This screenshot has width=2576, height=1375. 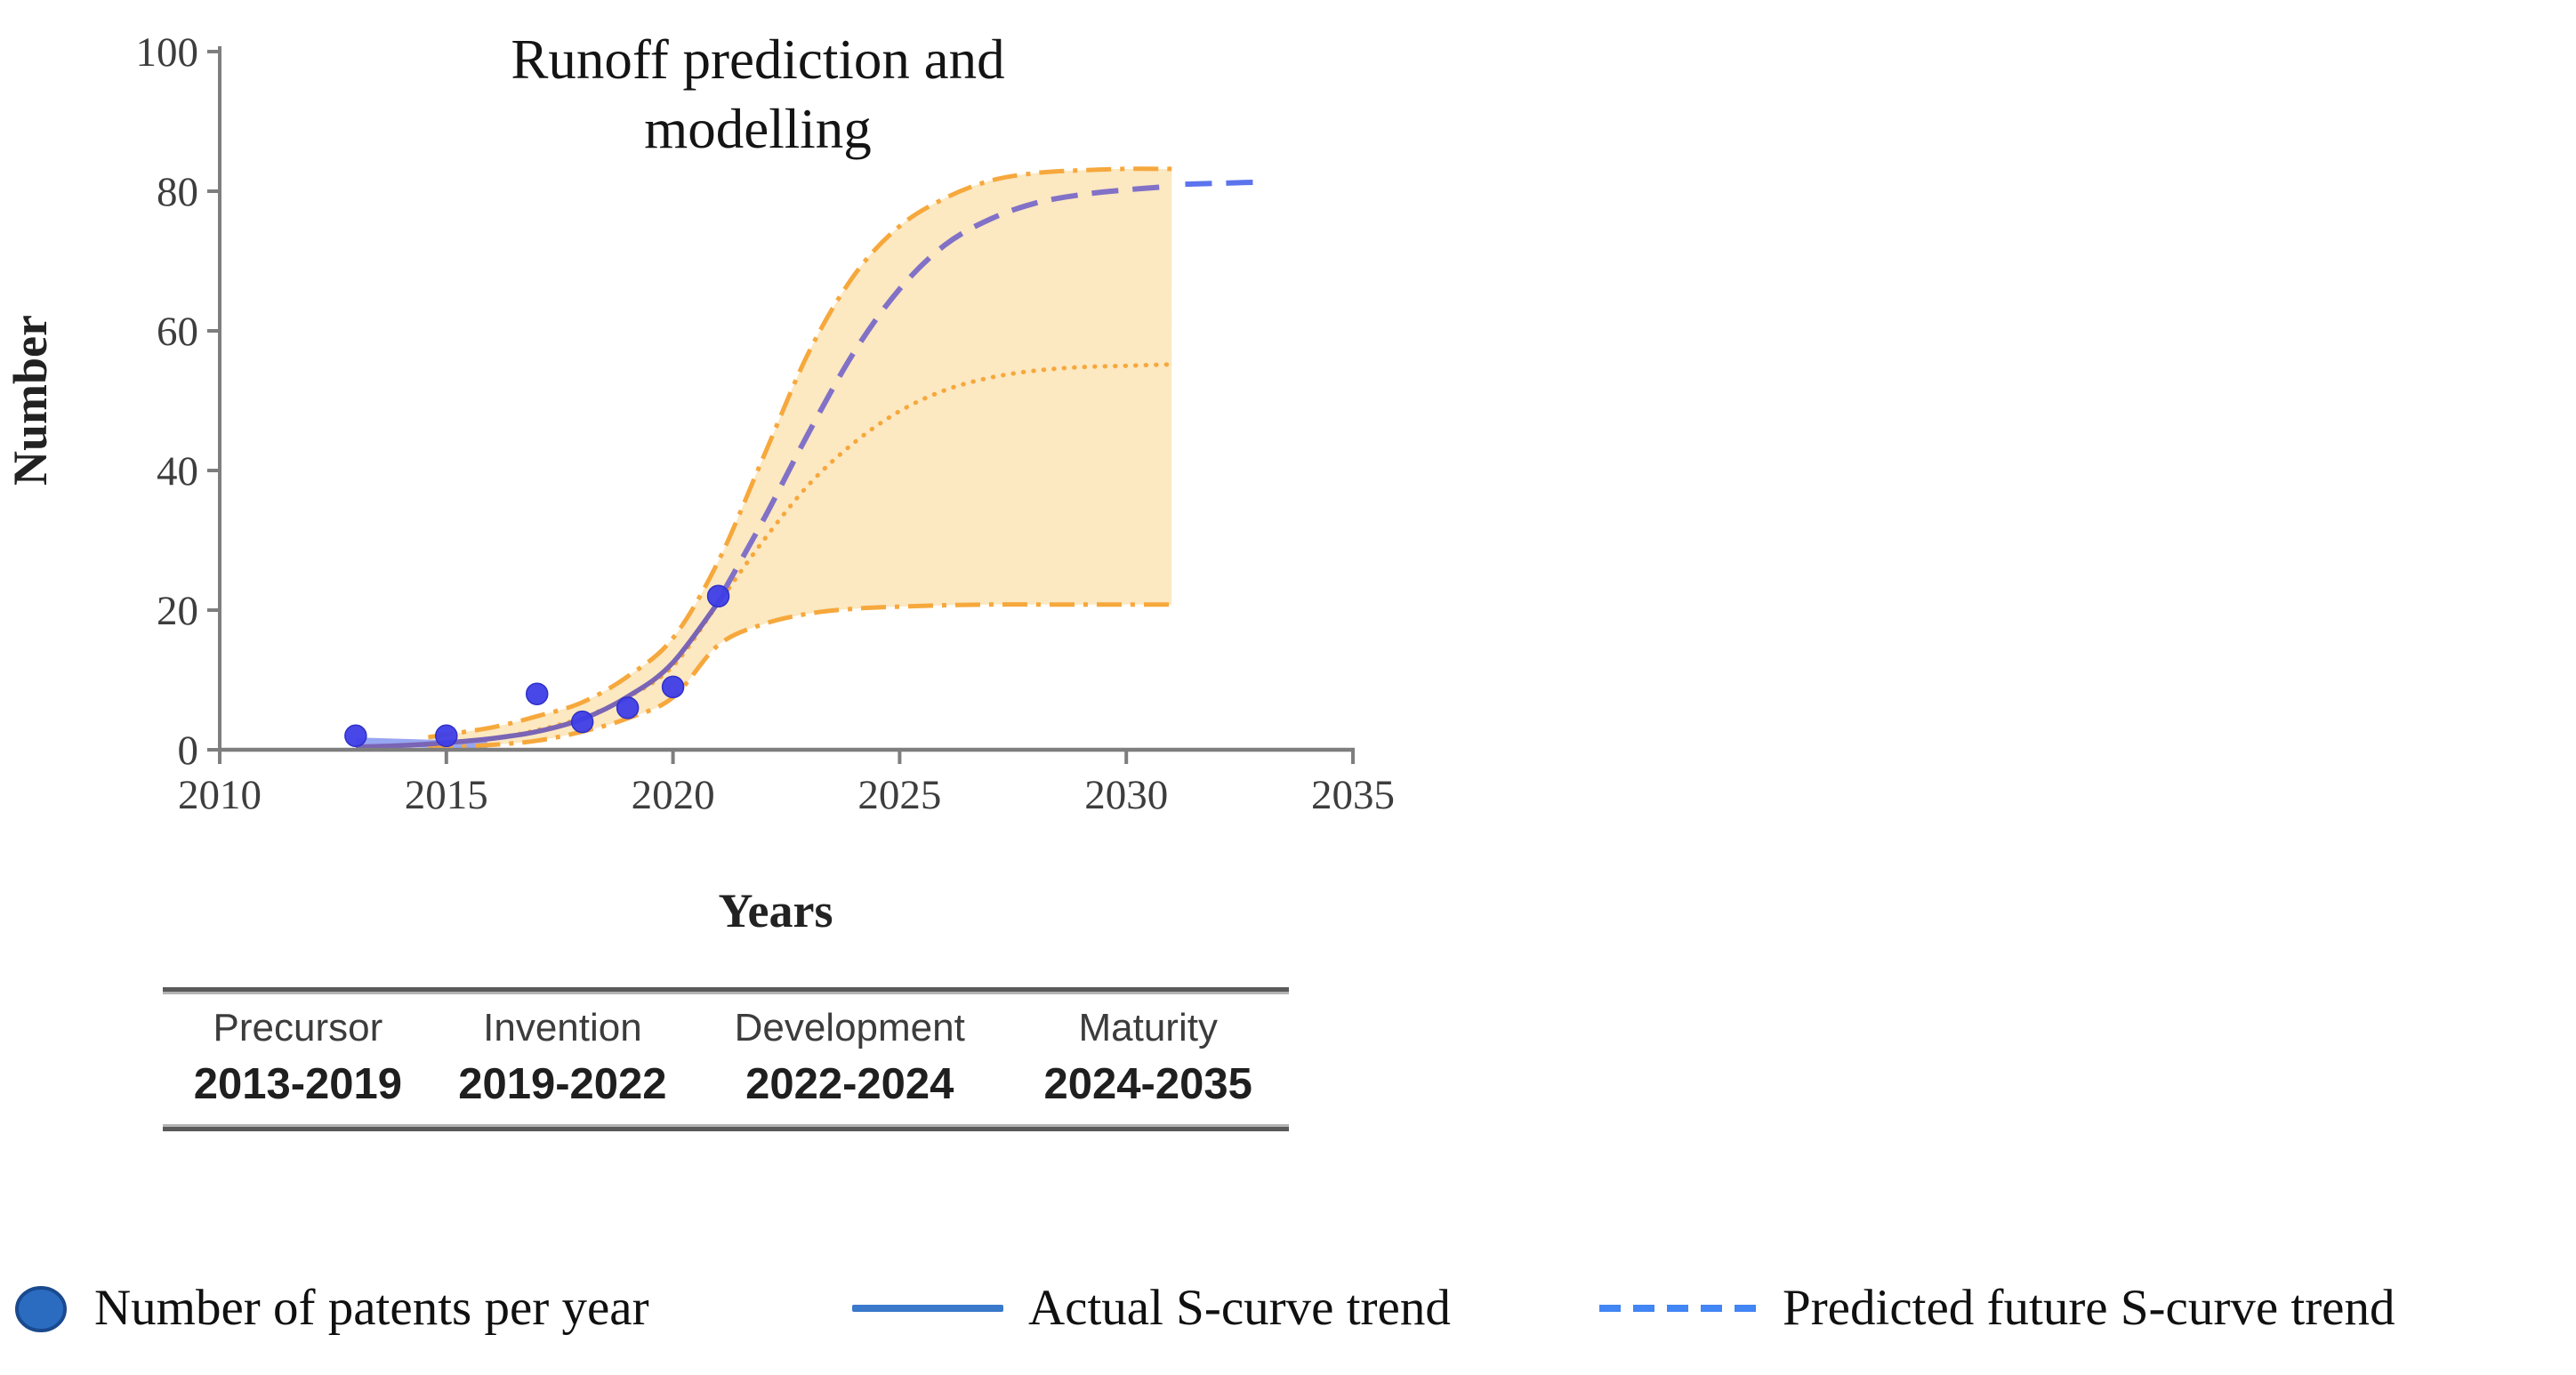 I want to click on y-tick-label: 0, so click(x=188, y=751).